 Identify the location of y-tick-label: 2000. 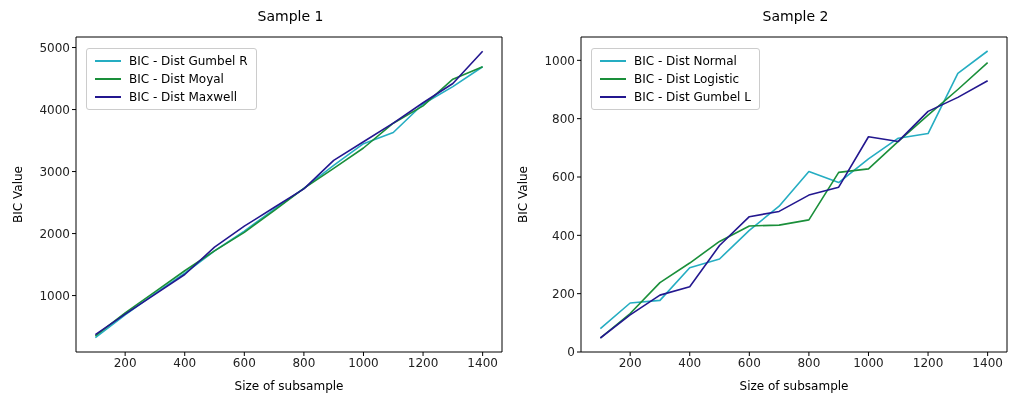
(54, 233).